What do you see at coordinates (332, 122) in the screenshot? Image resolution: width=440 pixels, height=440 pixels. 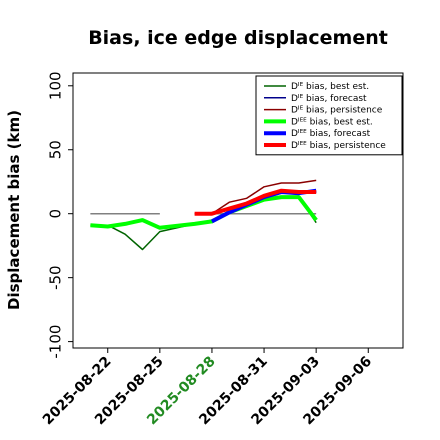 I see `legend-entry-3: Dᴵᴱᴱ bias, best est.` at bounding box center [332, 122].